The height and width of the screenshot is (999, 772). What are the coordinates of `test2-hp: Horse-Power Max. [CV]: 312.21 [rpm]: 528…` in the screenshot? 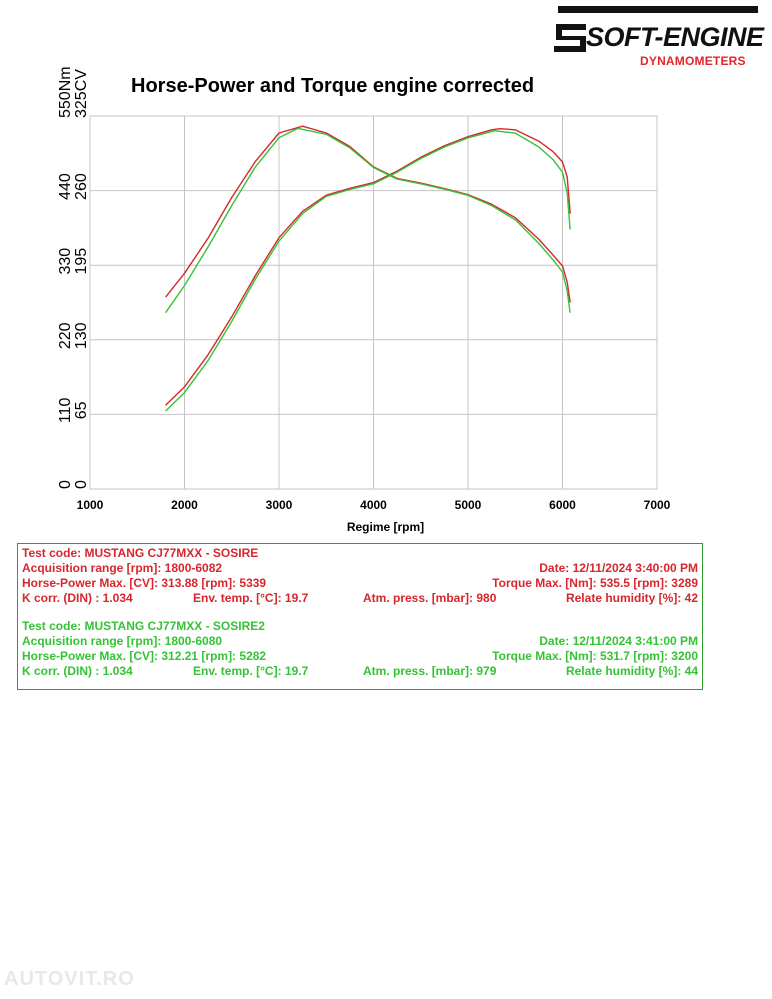 It's located at (144, 656).